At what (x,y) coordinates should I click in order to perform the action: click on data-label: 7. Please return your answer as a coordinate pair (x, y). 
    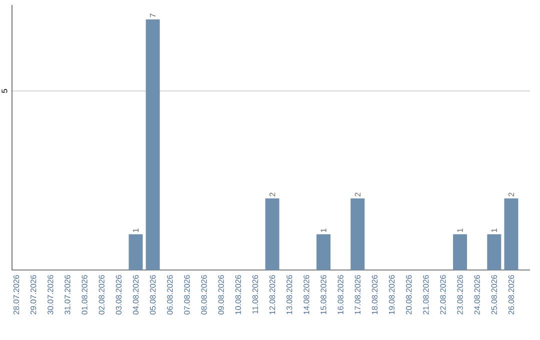
    Looking at the image, I should click on (153, 16).